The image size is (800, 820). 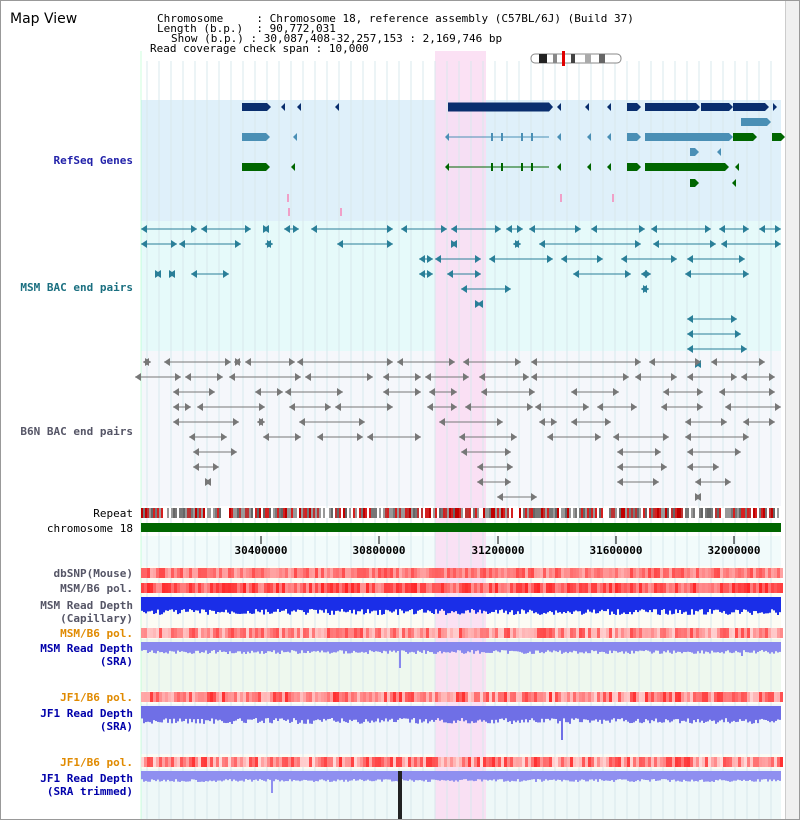 What do you see at coordinates (293, 167) in the screenshot?
I see `strand-marker` at bounding box center [293, 167].